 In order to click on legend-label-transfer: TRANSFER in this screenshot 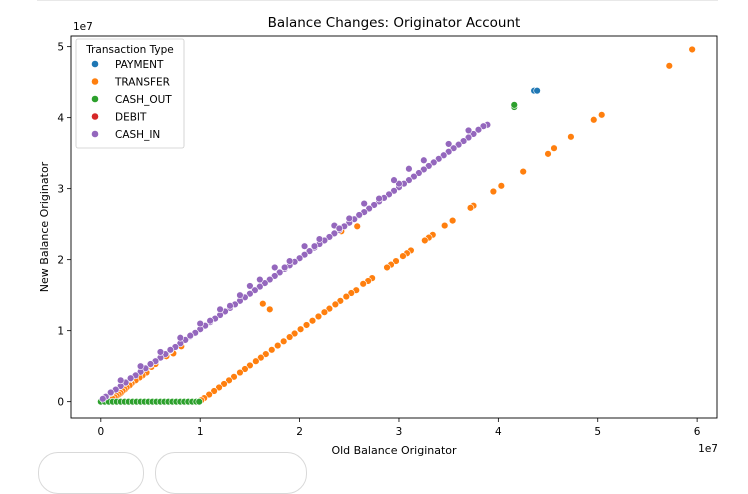, I will do `click(142, 83)`.